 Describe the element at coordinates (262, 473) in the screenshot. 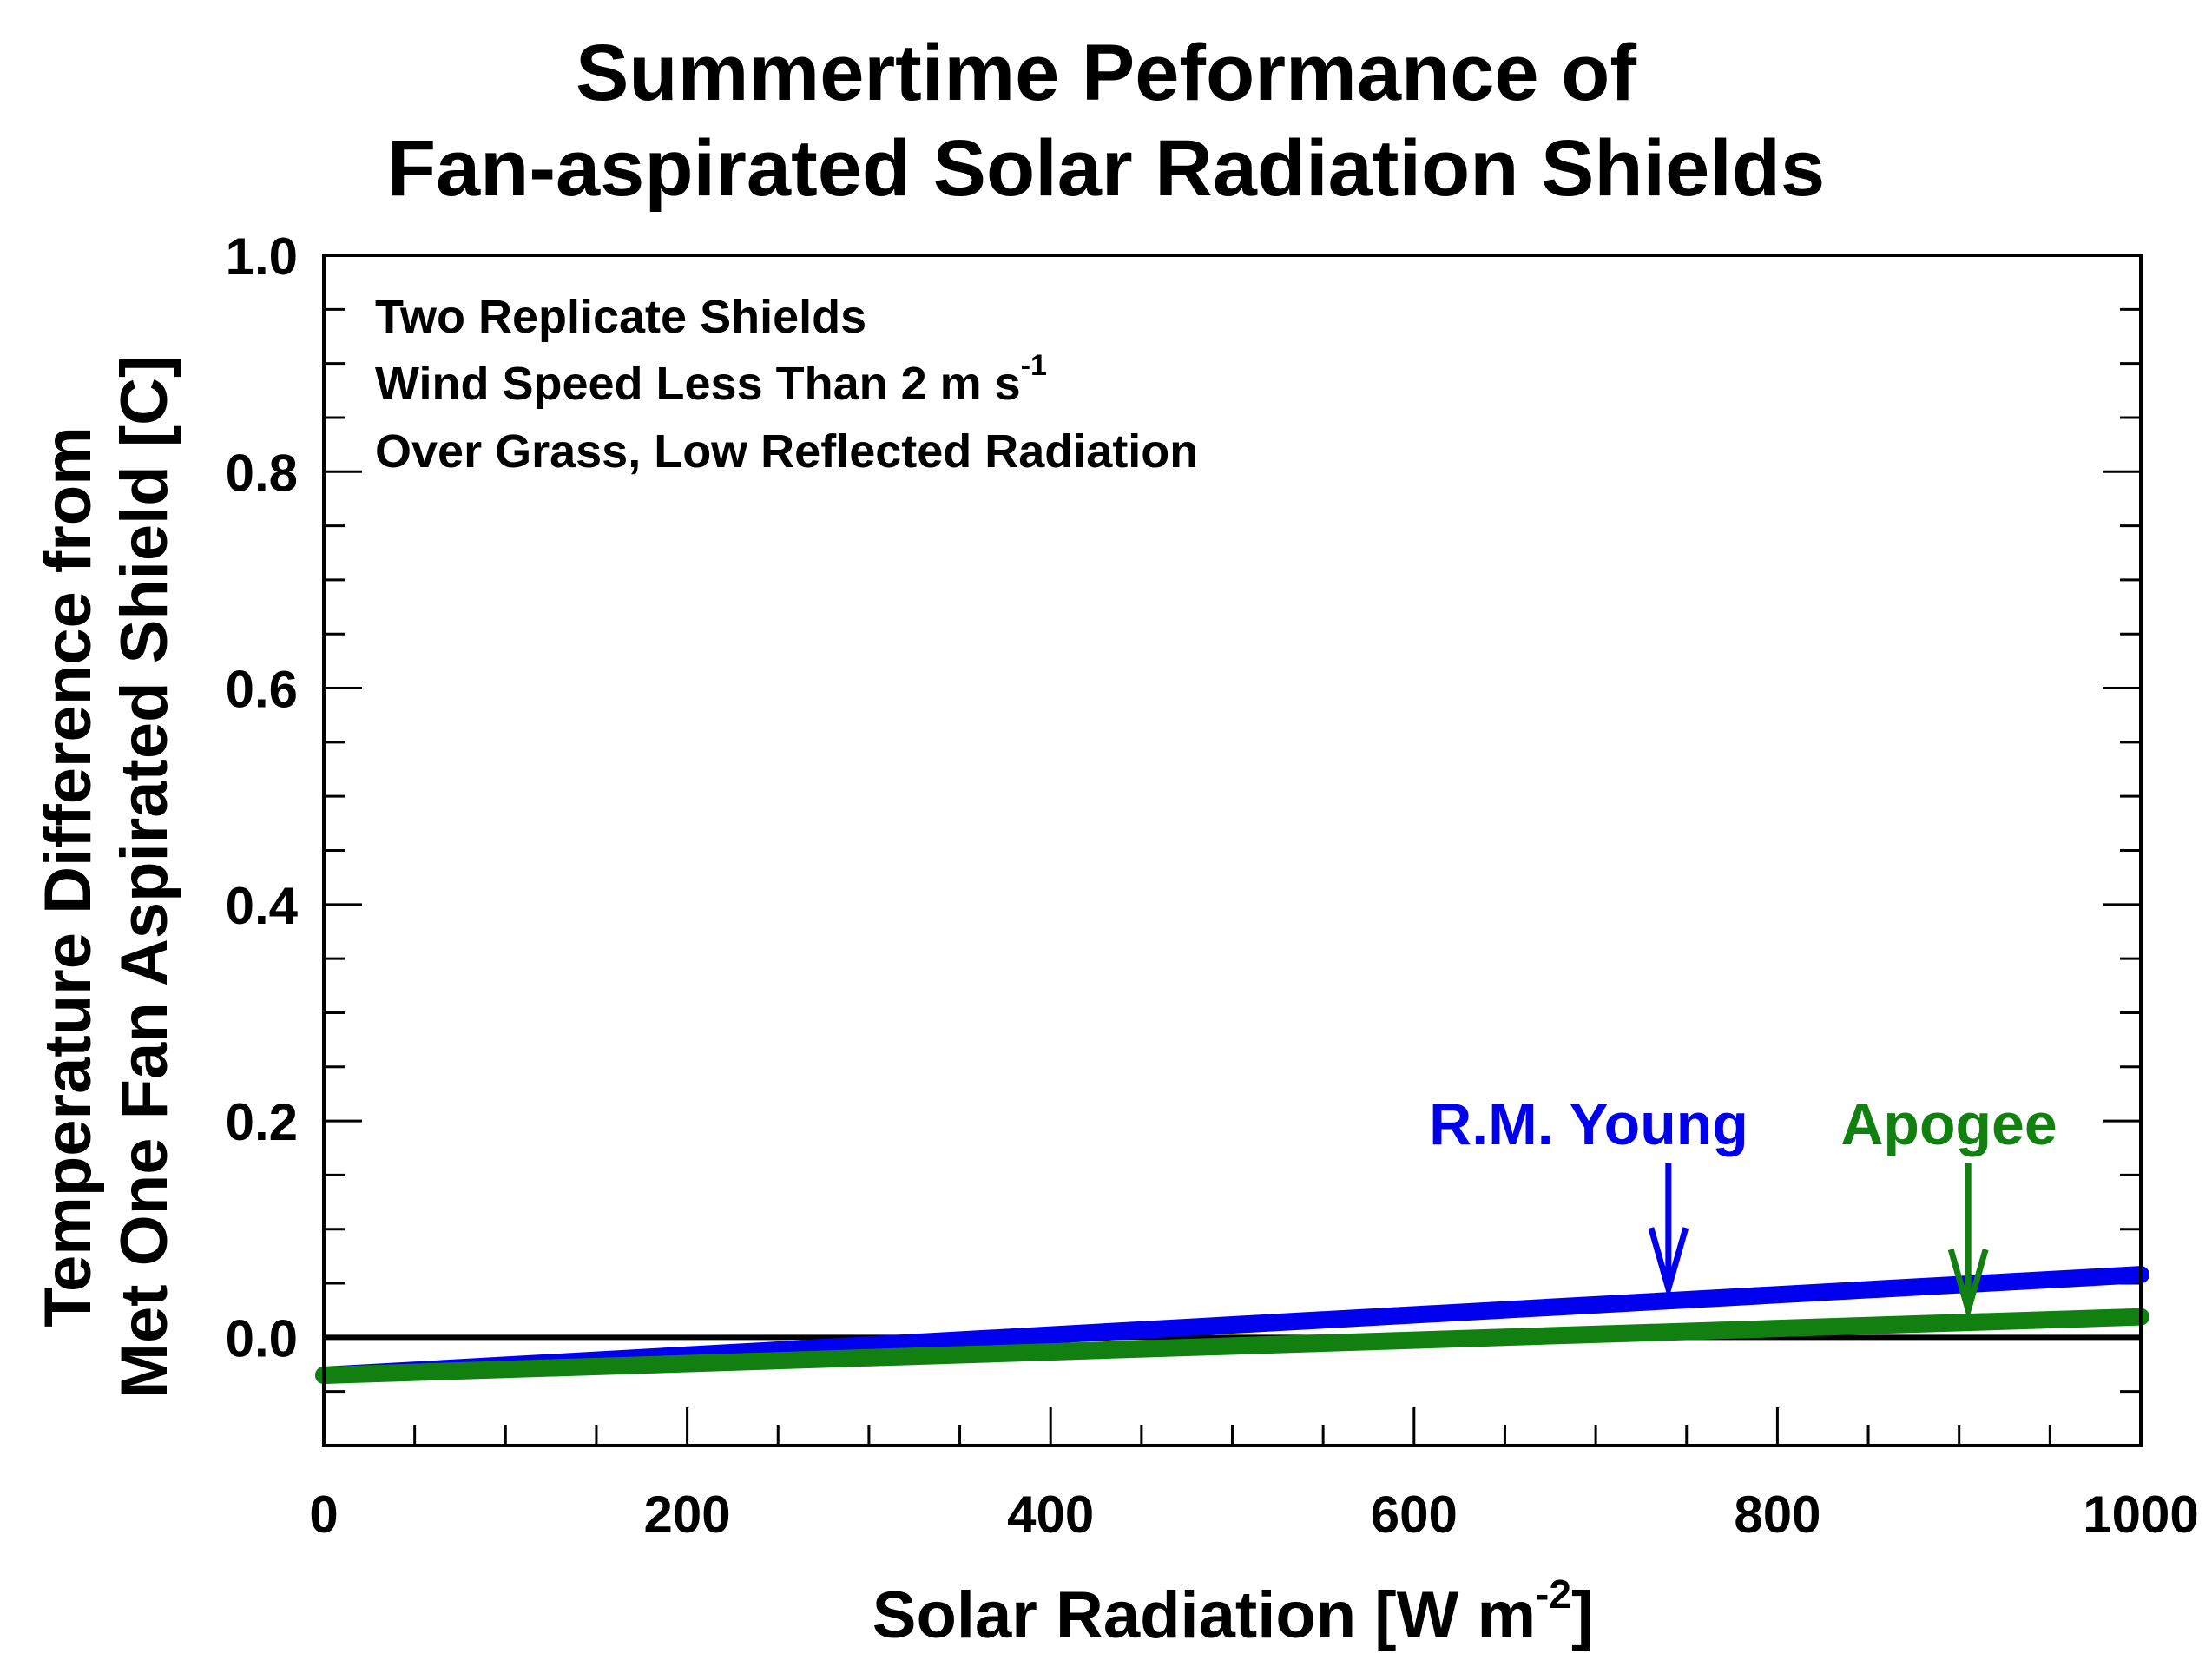

I see `y-tick-label: 0.8` at that location.